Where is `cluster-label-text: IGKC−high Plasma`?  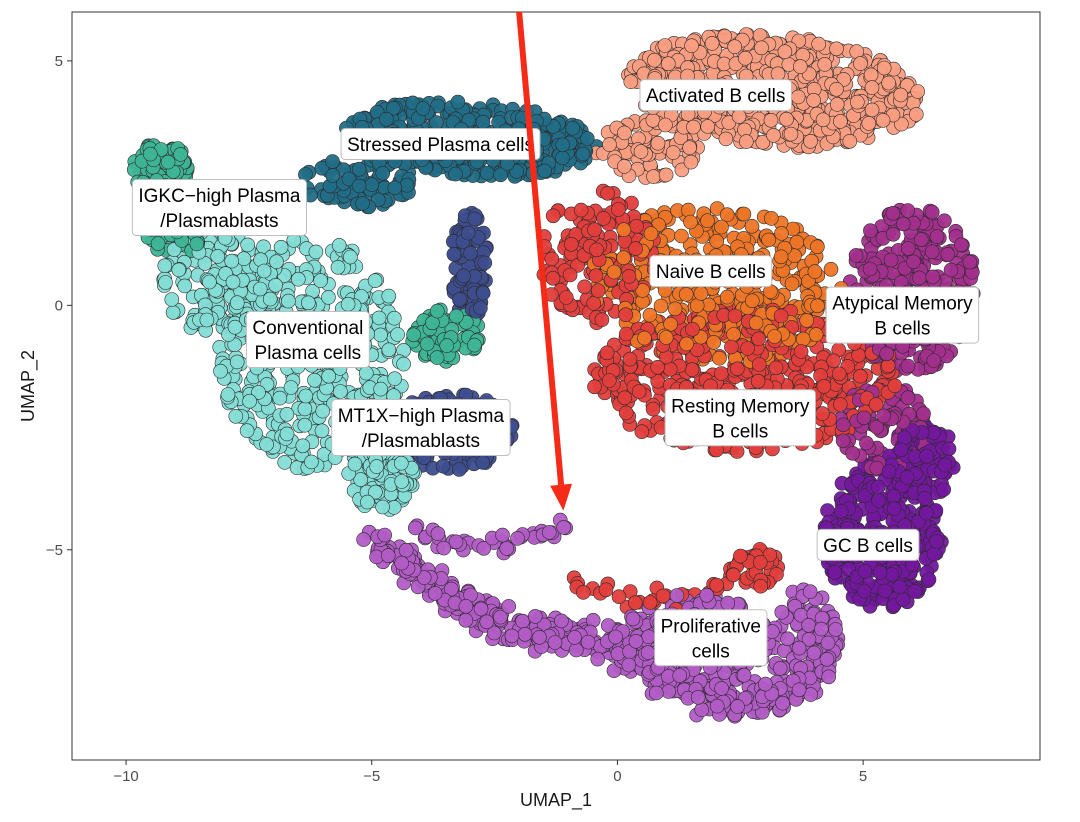 cluster-label-text: IGKC−high Plasma is located at coordinates (219, 196).